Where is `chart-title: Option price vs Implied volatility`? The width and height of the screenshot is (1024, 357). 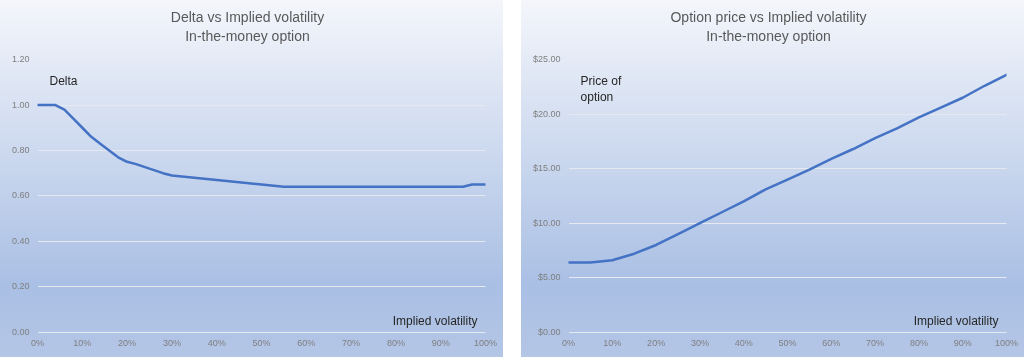 chart-title: Option price vs Implied volatility is located at coordinates (768, 17).